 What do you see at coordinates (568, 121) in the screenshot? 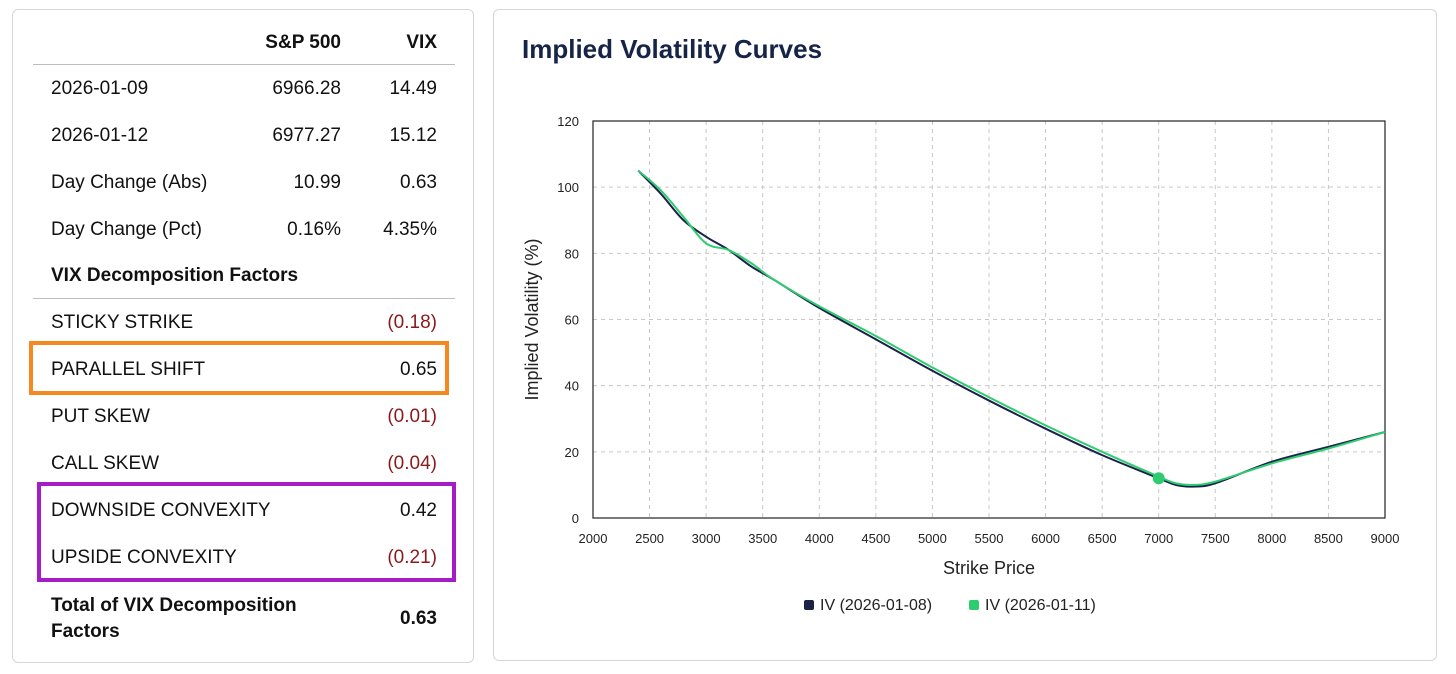
I see `y-tick-label: 120` at bounding box center [568, 121].